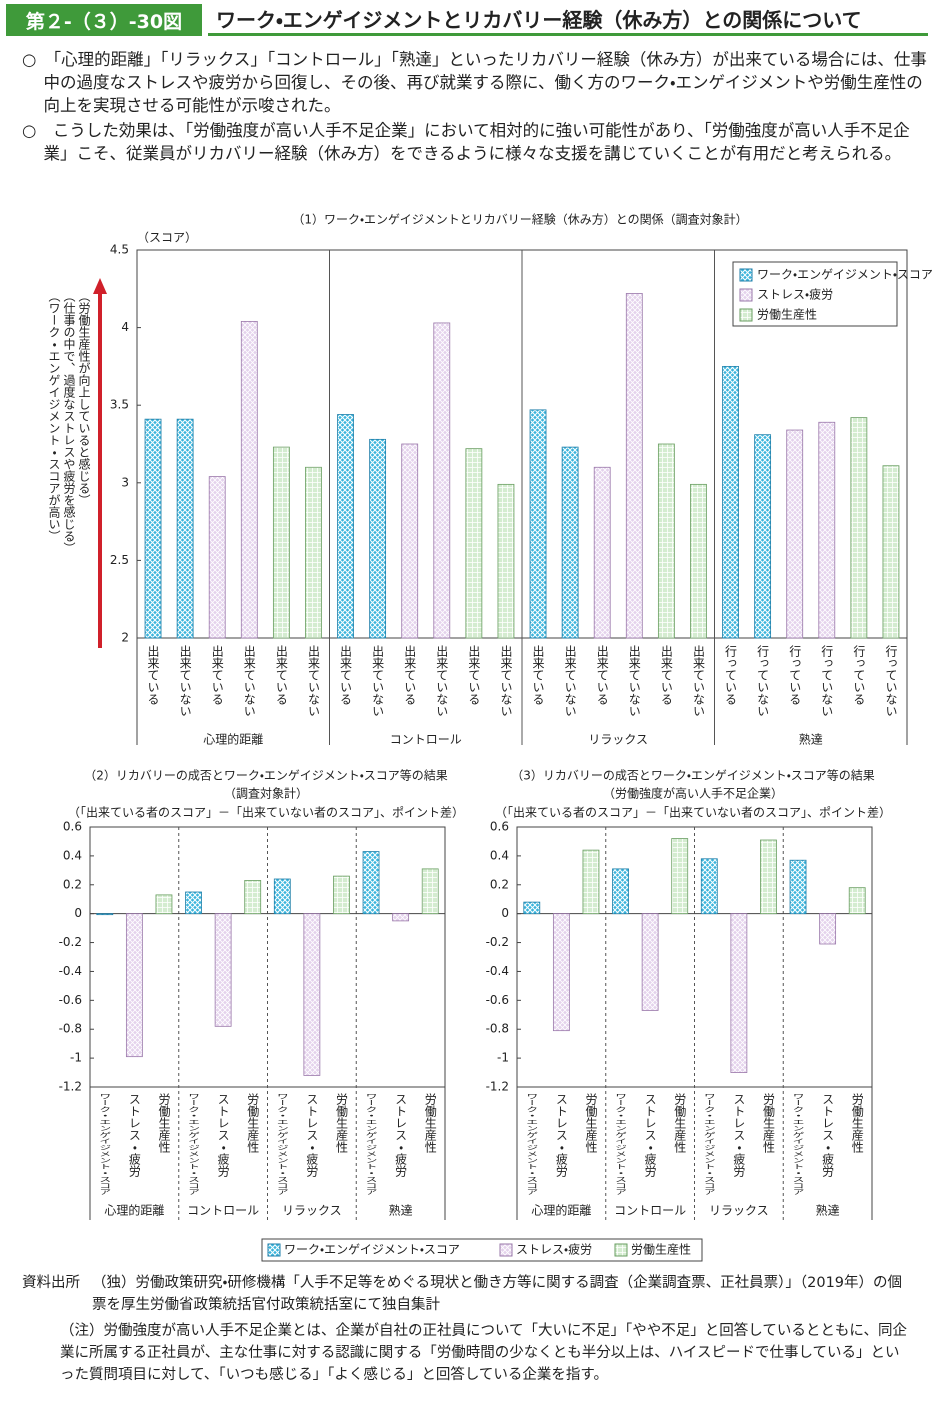  What do you see at coordinates (70, 1087) in the screenshot?
I see `y-tick-label: -1.2` at bounding box center [70, 1087].